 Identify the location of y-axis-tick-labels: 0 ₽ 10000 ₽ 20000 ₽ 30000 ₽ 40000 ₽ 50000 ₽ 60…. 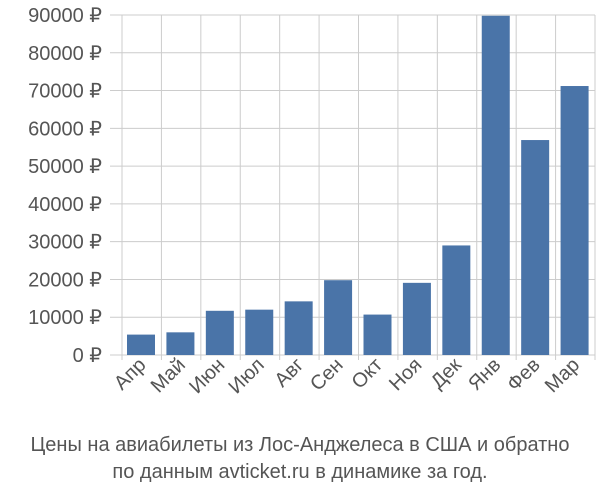
(65, 186).